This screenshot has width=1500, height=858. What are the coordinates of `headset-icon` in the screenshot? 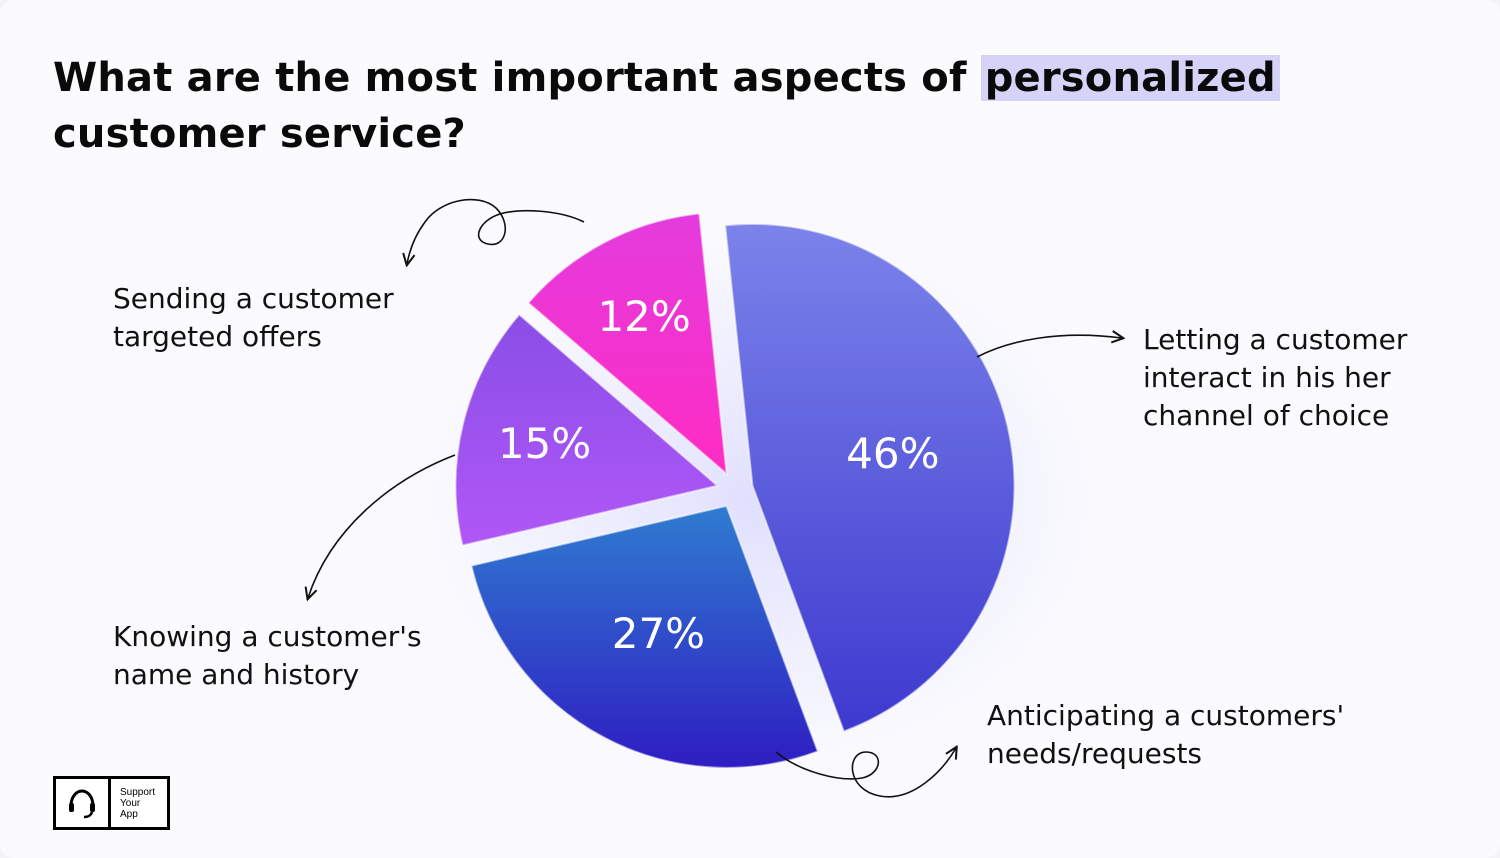 It's located at (83, 803).